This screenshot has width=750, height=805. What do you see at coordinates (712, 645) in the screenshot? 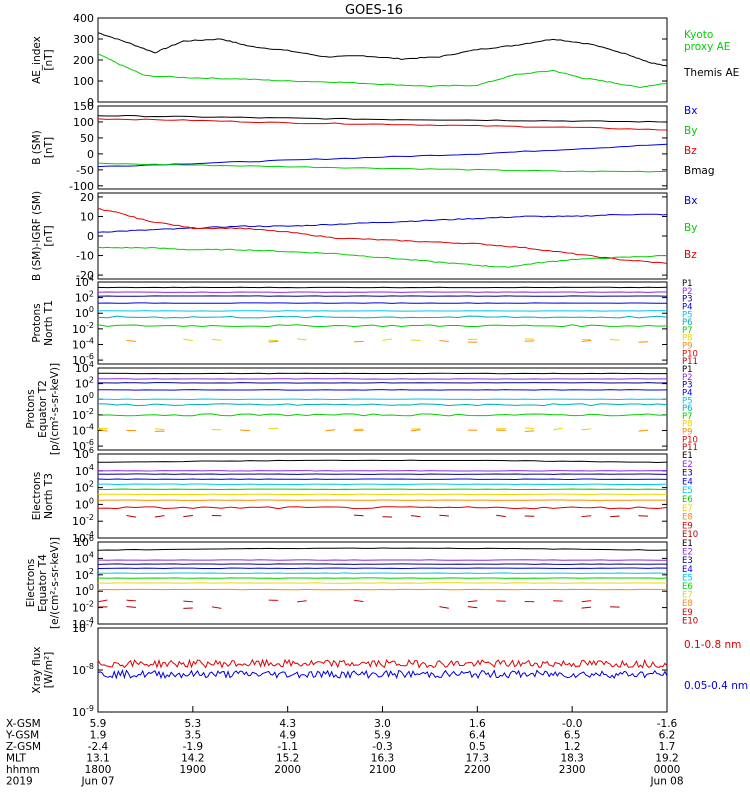
I see `legend-entry: 0.1-0.8 nm` at bounding box center [712, 645].